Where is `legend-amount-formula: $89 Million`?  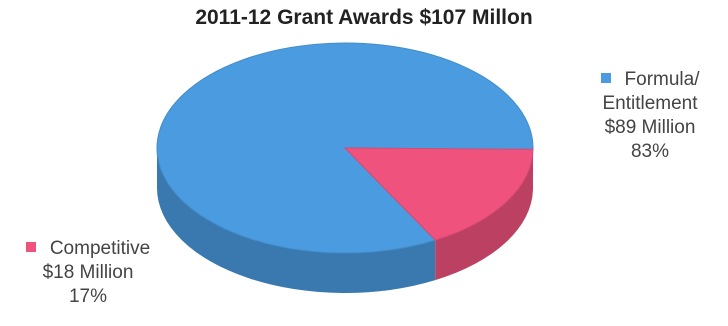 legend-amount-formula: $89 Million is located at coordinates (650, 127).